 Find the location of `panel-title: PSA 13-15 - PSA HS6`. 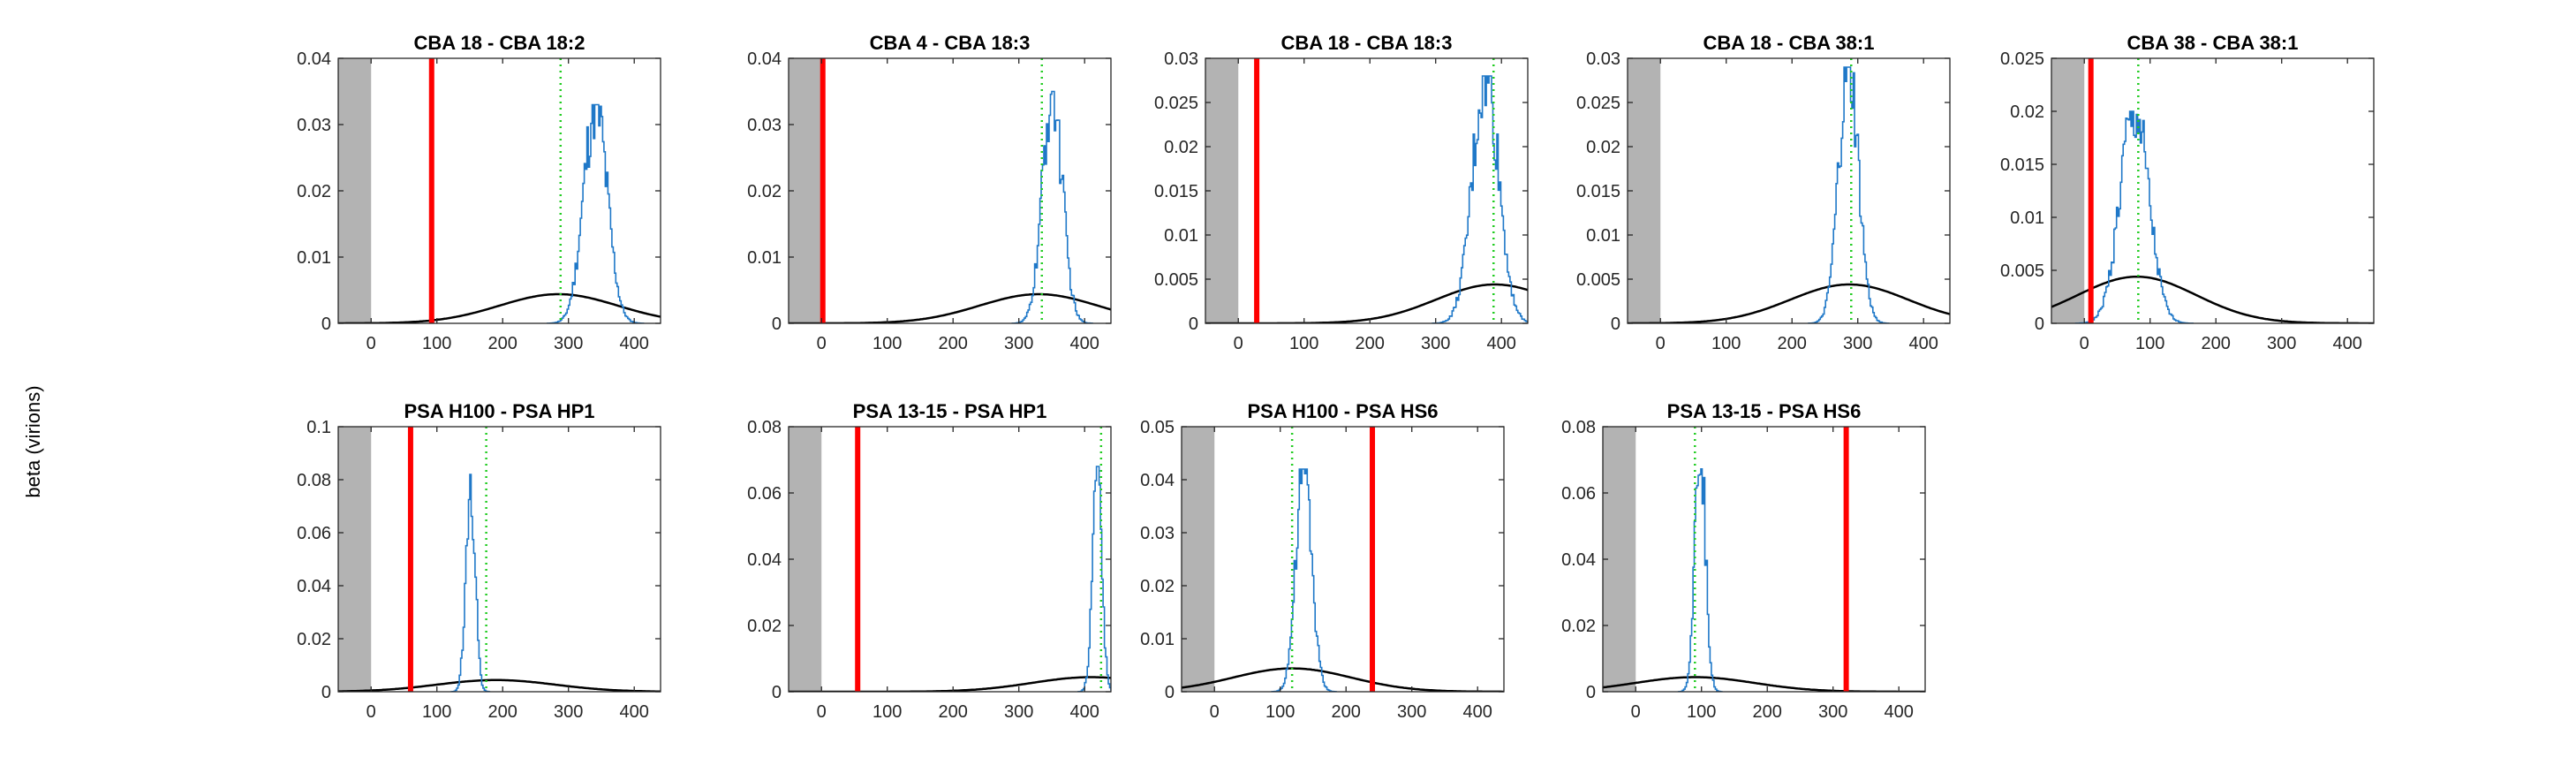

panel-title: PSA 13-15 - PSA HS6 is located at coordinates (1764, 411).